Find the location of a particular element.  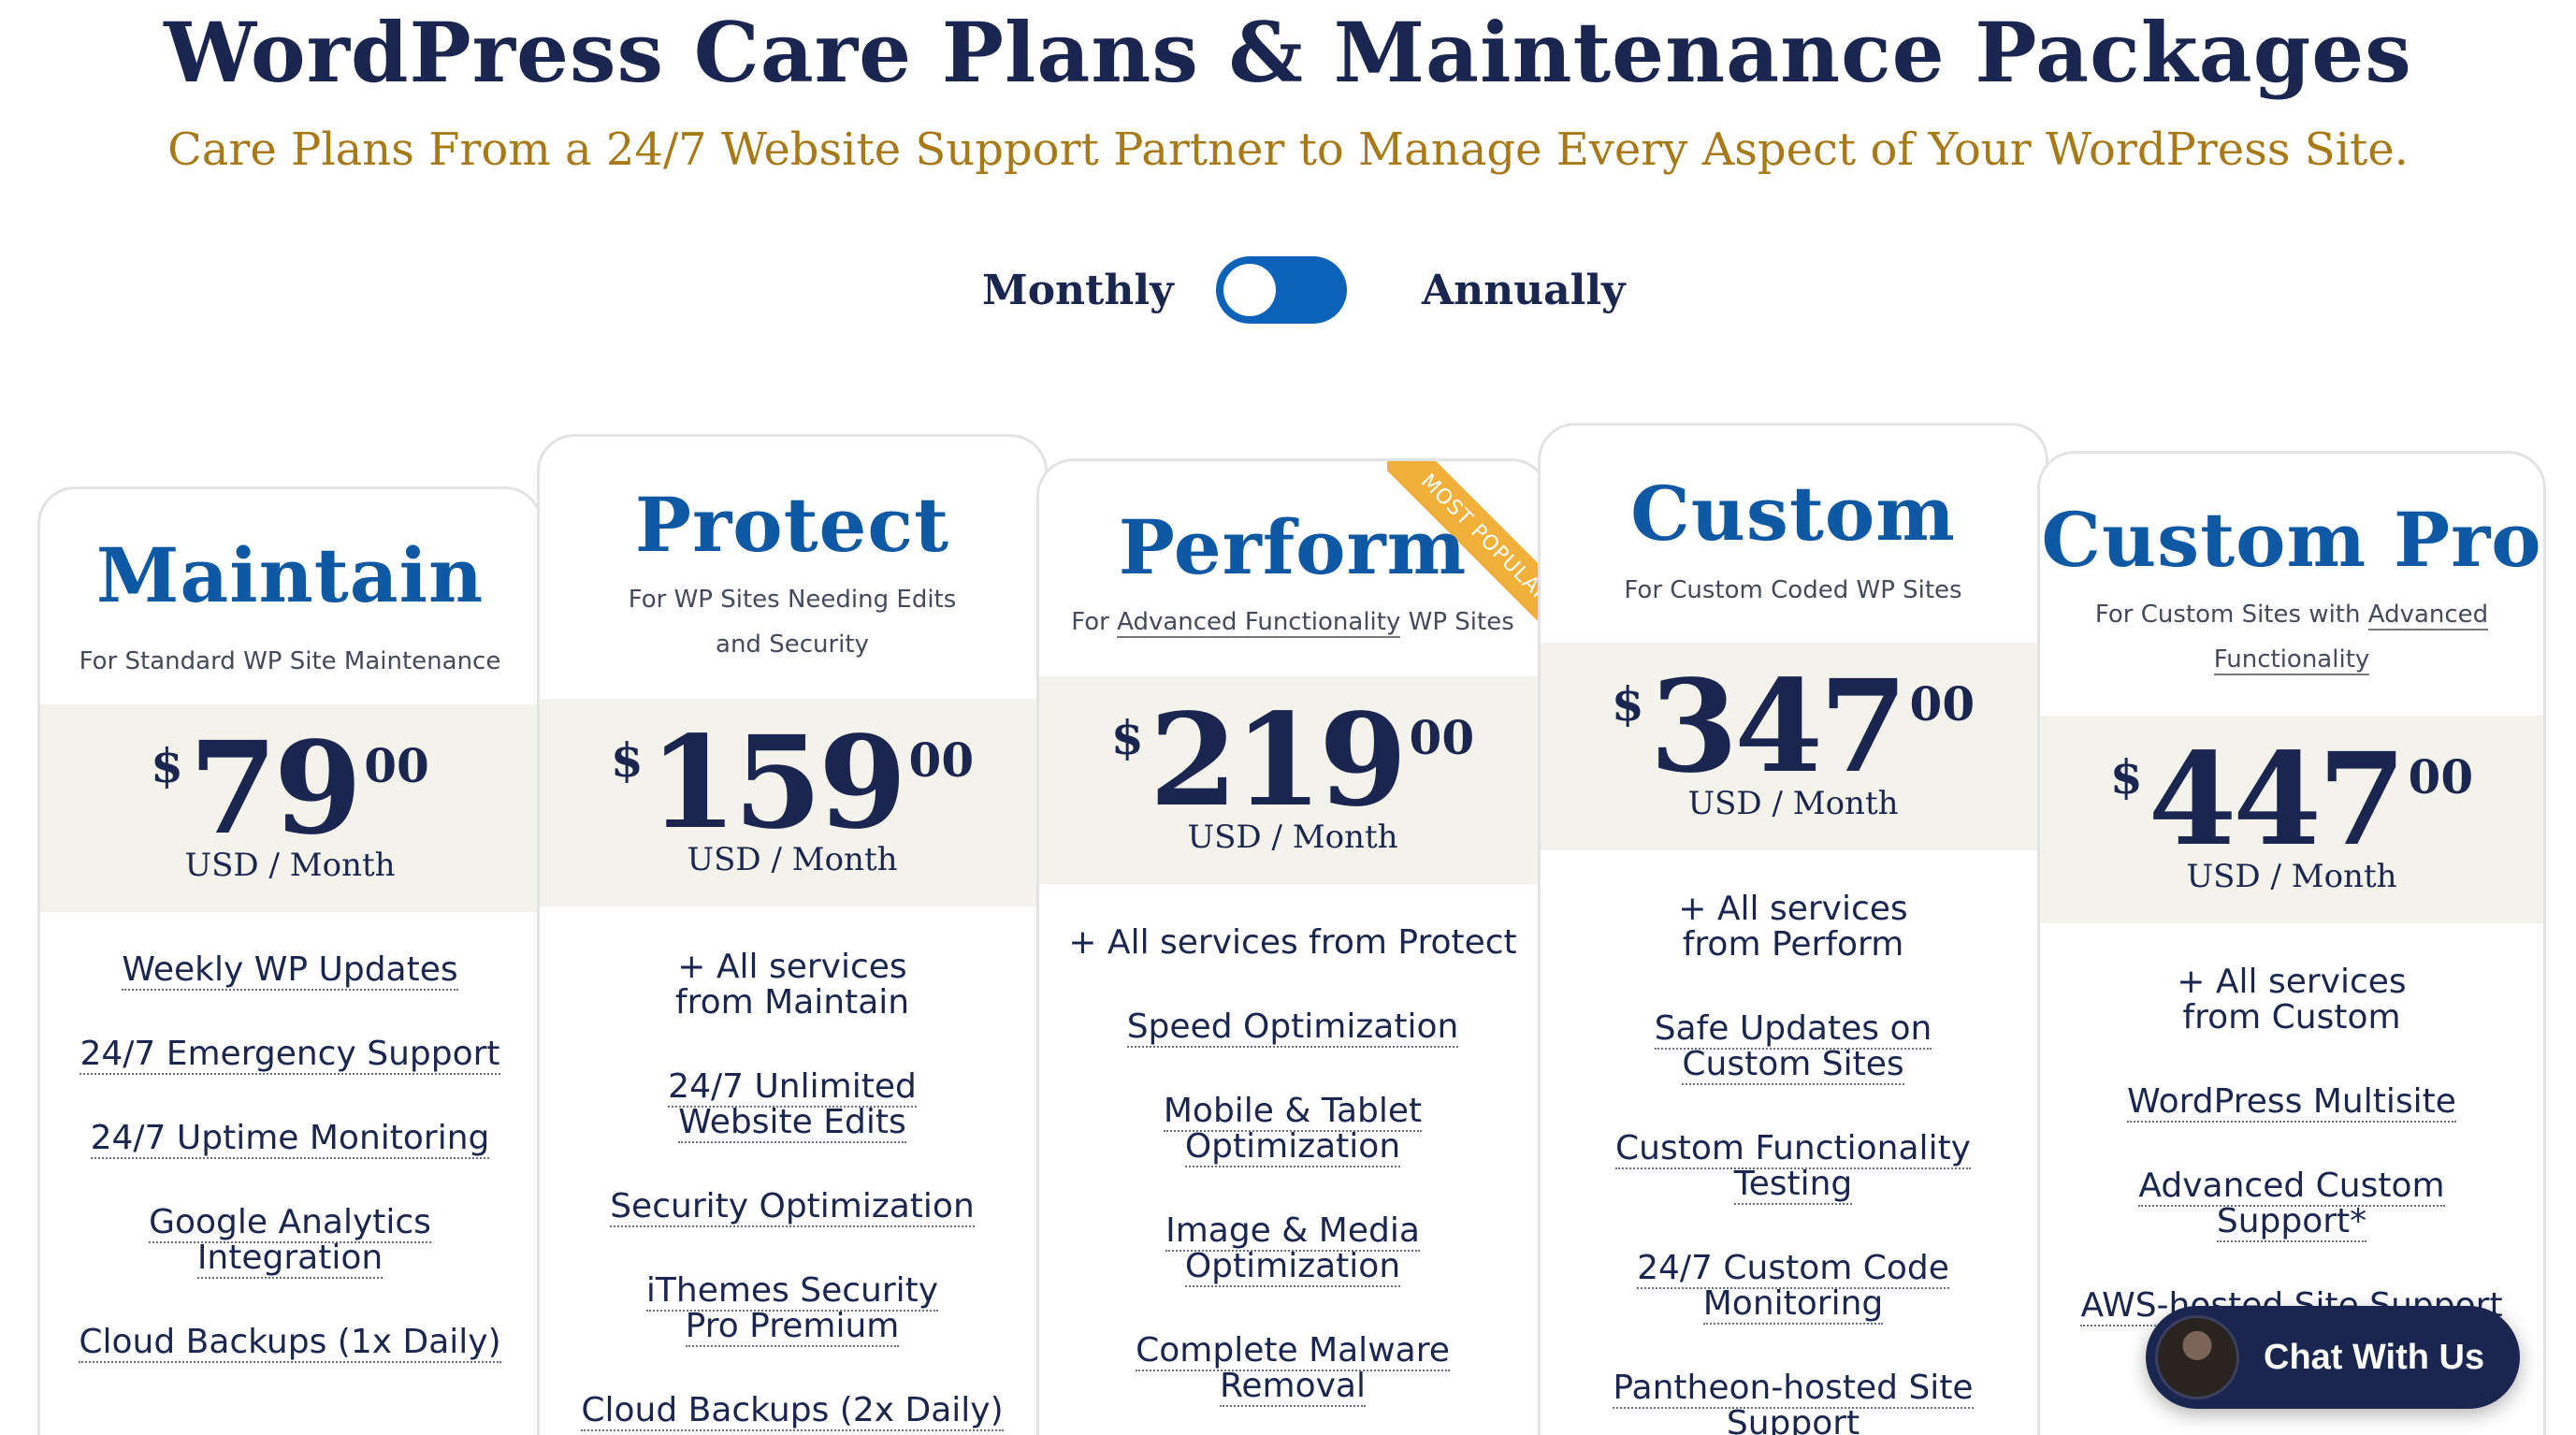

chat-with-us-button: Chat With Us is located at coordinates (2333, 1357).